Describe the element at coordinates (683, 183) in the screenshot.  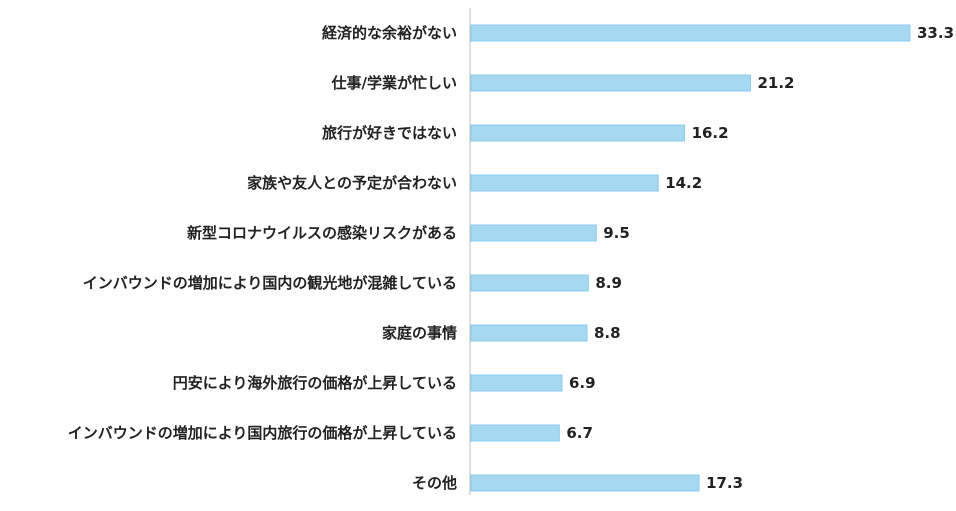
I see `value-label: 14.2` at that location.